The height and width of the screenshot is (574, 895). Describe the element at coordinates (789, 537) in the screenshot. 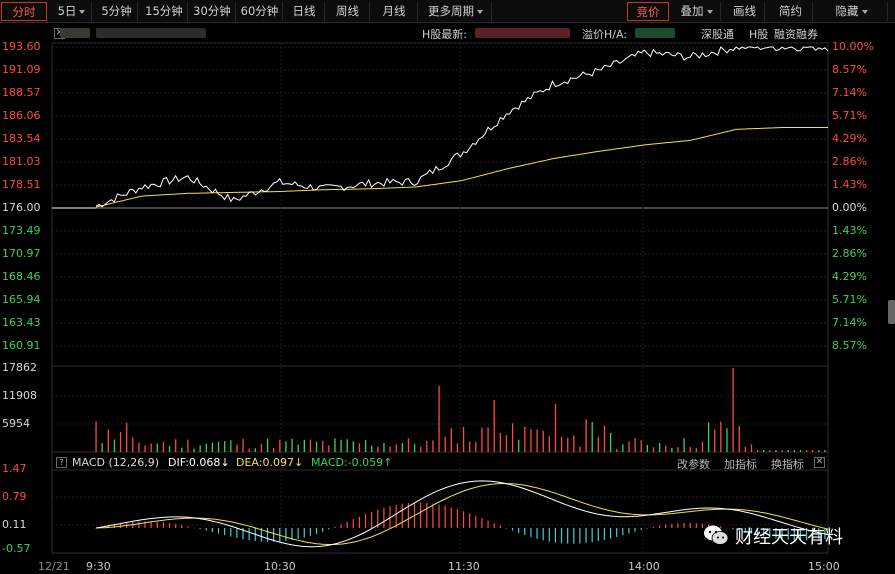

I see `watermark-text: 财经天天有料` at that location.